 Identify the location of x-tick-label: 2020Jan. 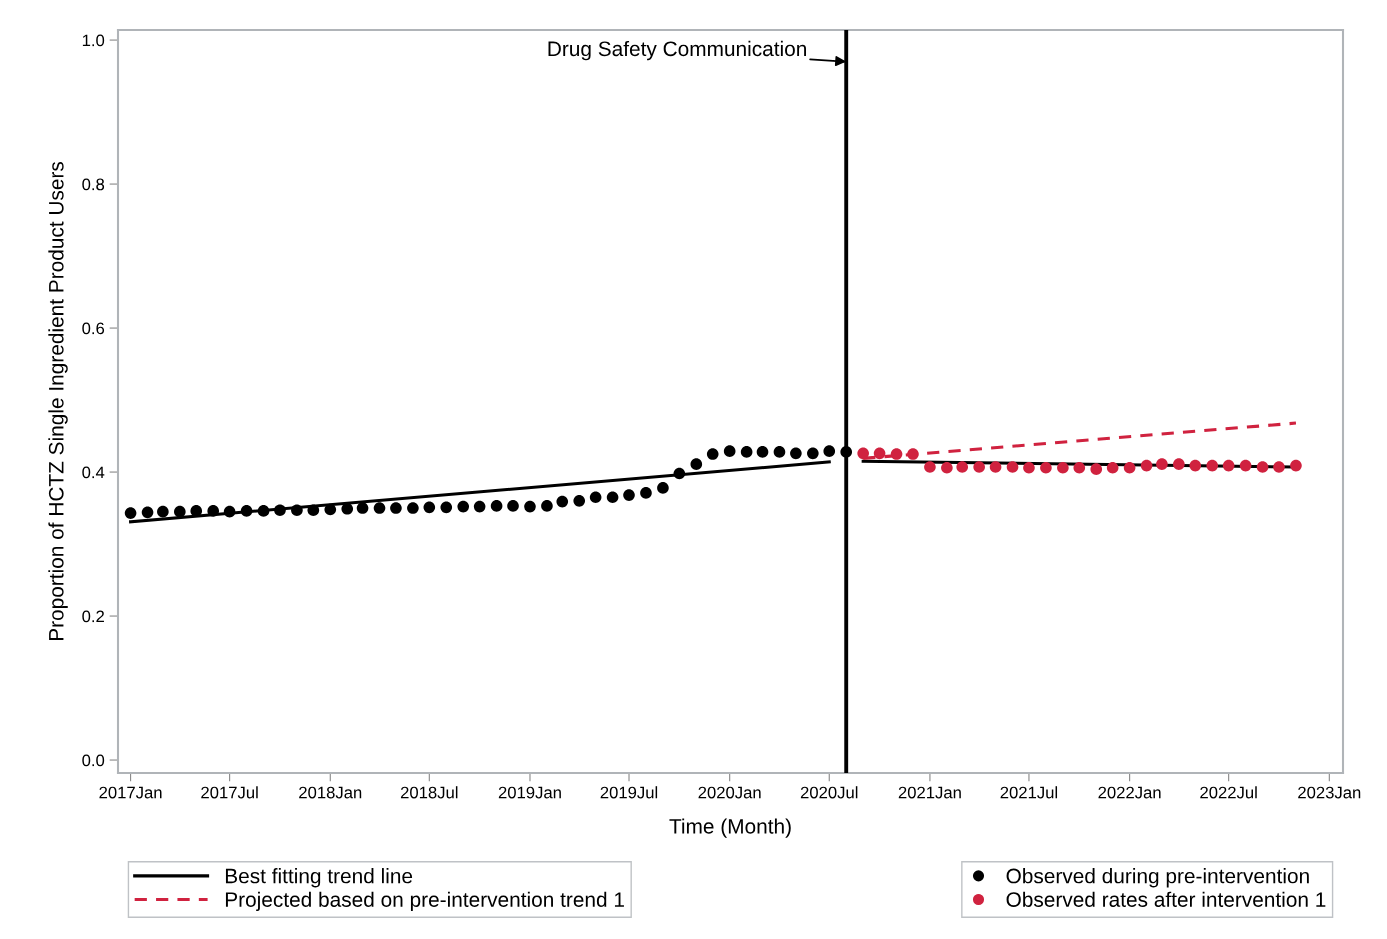
(729, 792).